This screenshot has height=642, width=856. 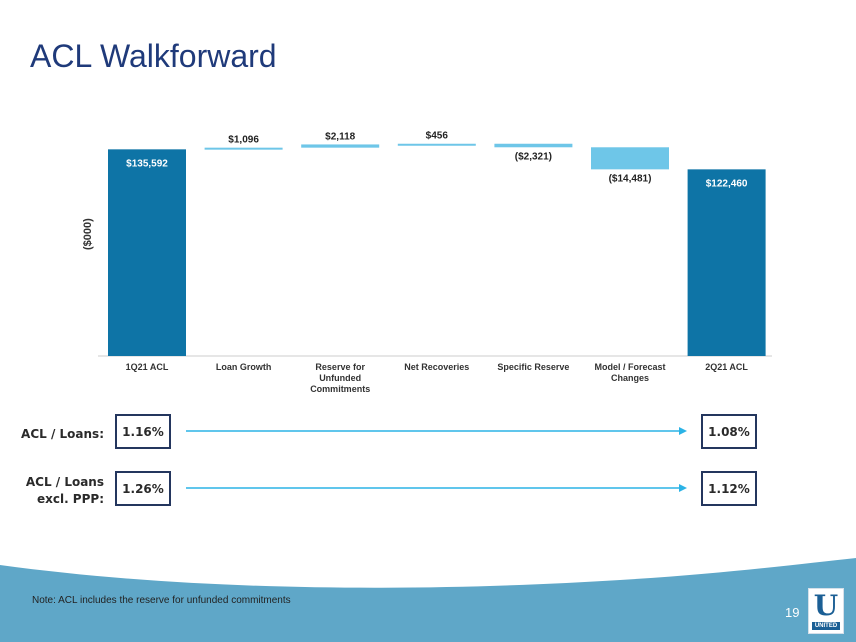 What do you see at coordinates (436, 367) in the screenshot?
I see `category-label-3: Net Recoveries` at bounding box center [436, 367].